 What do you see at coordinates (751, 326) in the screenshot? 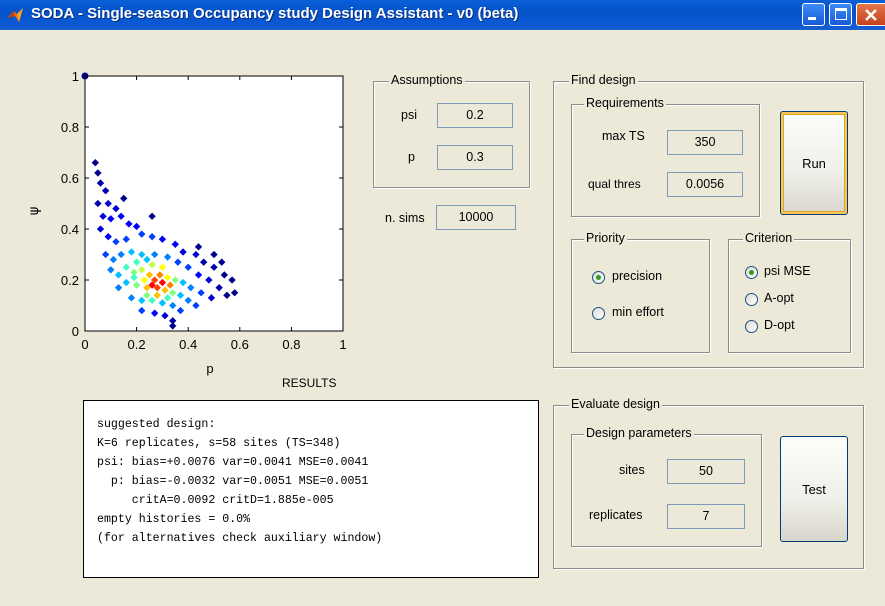
I see `d-opt-radio` at bounding box center [751, 326].